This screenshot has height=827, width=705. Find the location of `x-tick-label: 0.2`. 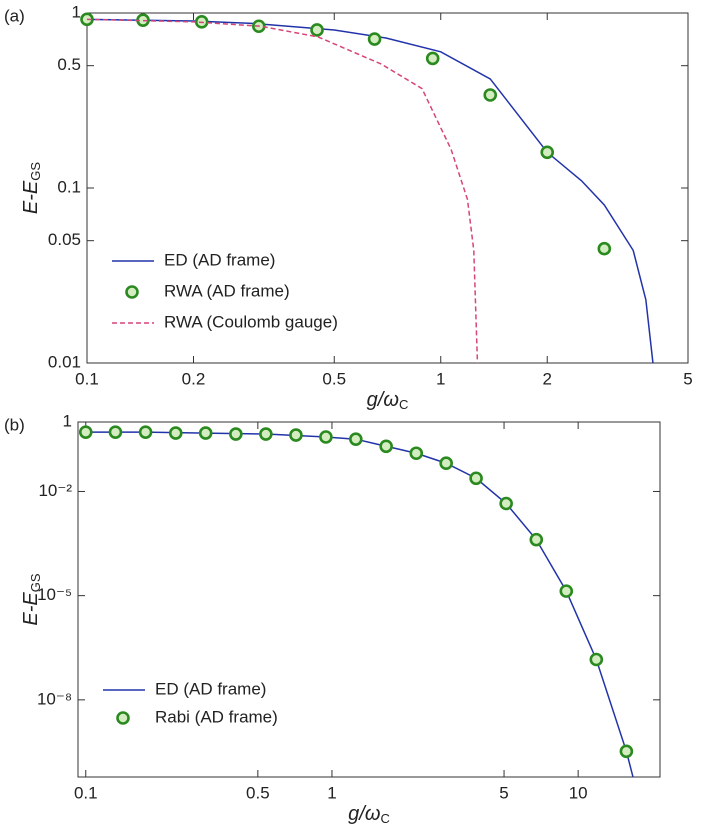

x-tick-label: 0.2 is located at coordinates (194, 378).